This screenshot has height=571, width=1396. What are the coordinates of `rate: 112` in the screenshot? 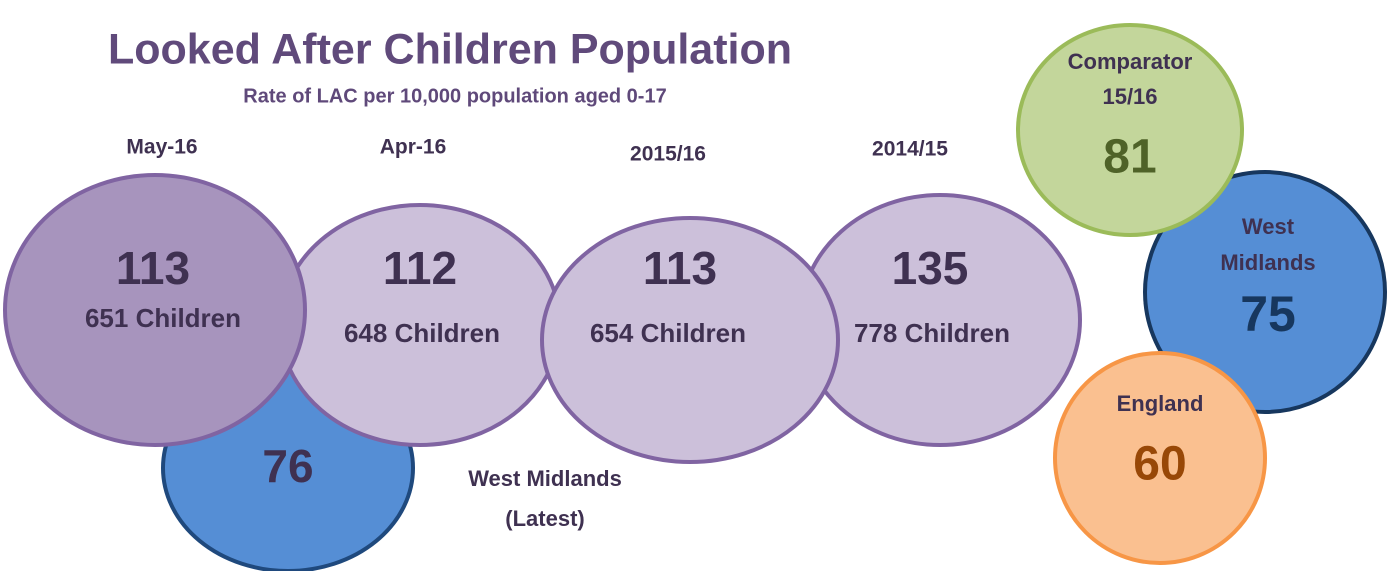 It's located at (420, 268).